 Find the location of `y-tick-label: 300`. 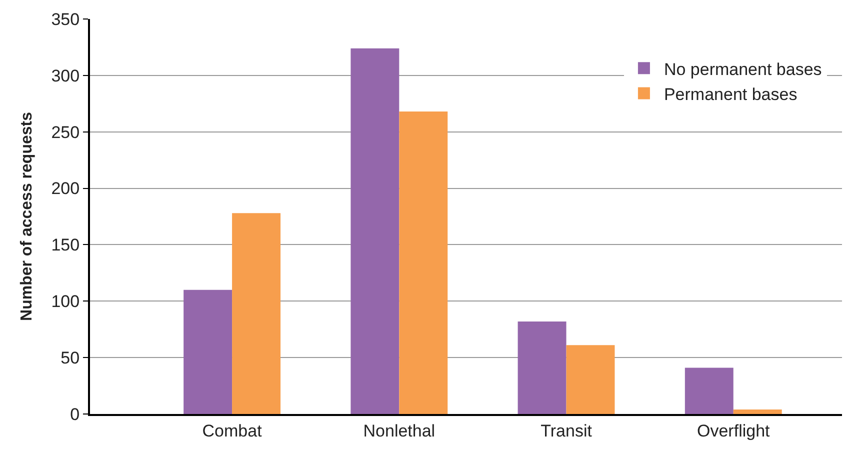

y-tick-label: 300 is located at coordinates (65, 76).